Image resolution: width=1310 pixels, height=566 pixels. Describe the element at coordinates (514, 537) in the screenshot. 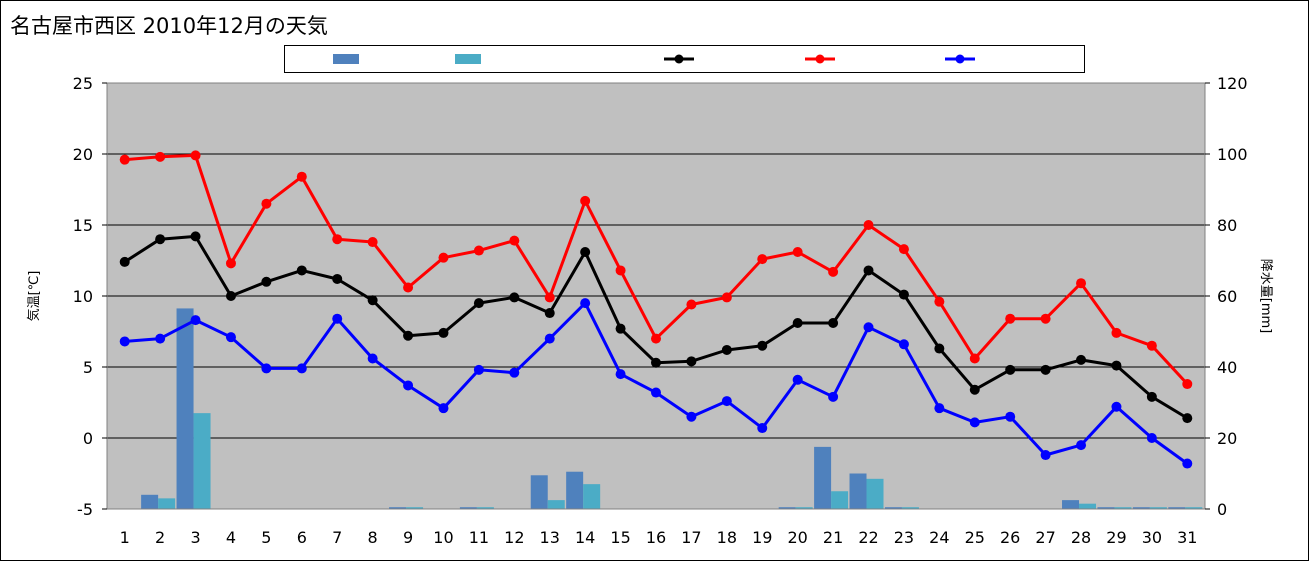

I see `x-tick-label-12: 12` at that location.